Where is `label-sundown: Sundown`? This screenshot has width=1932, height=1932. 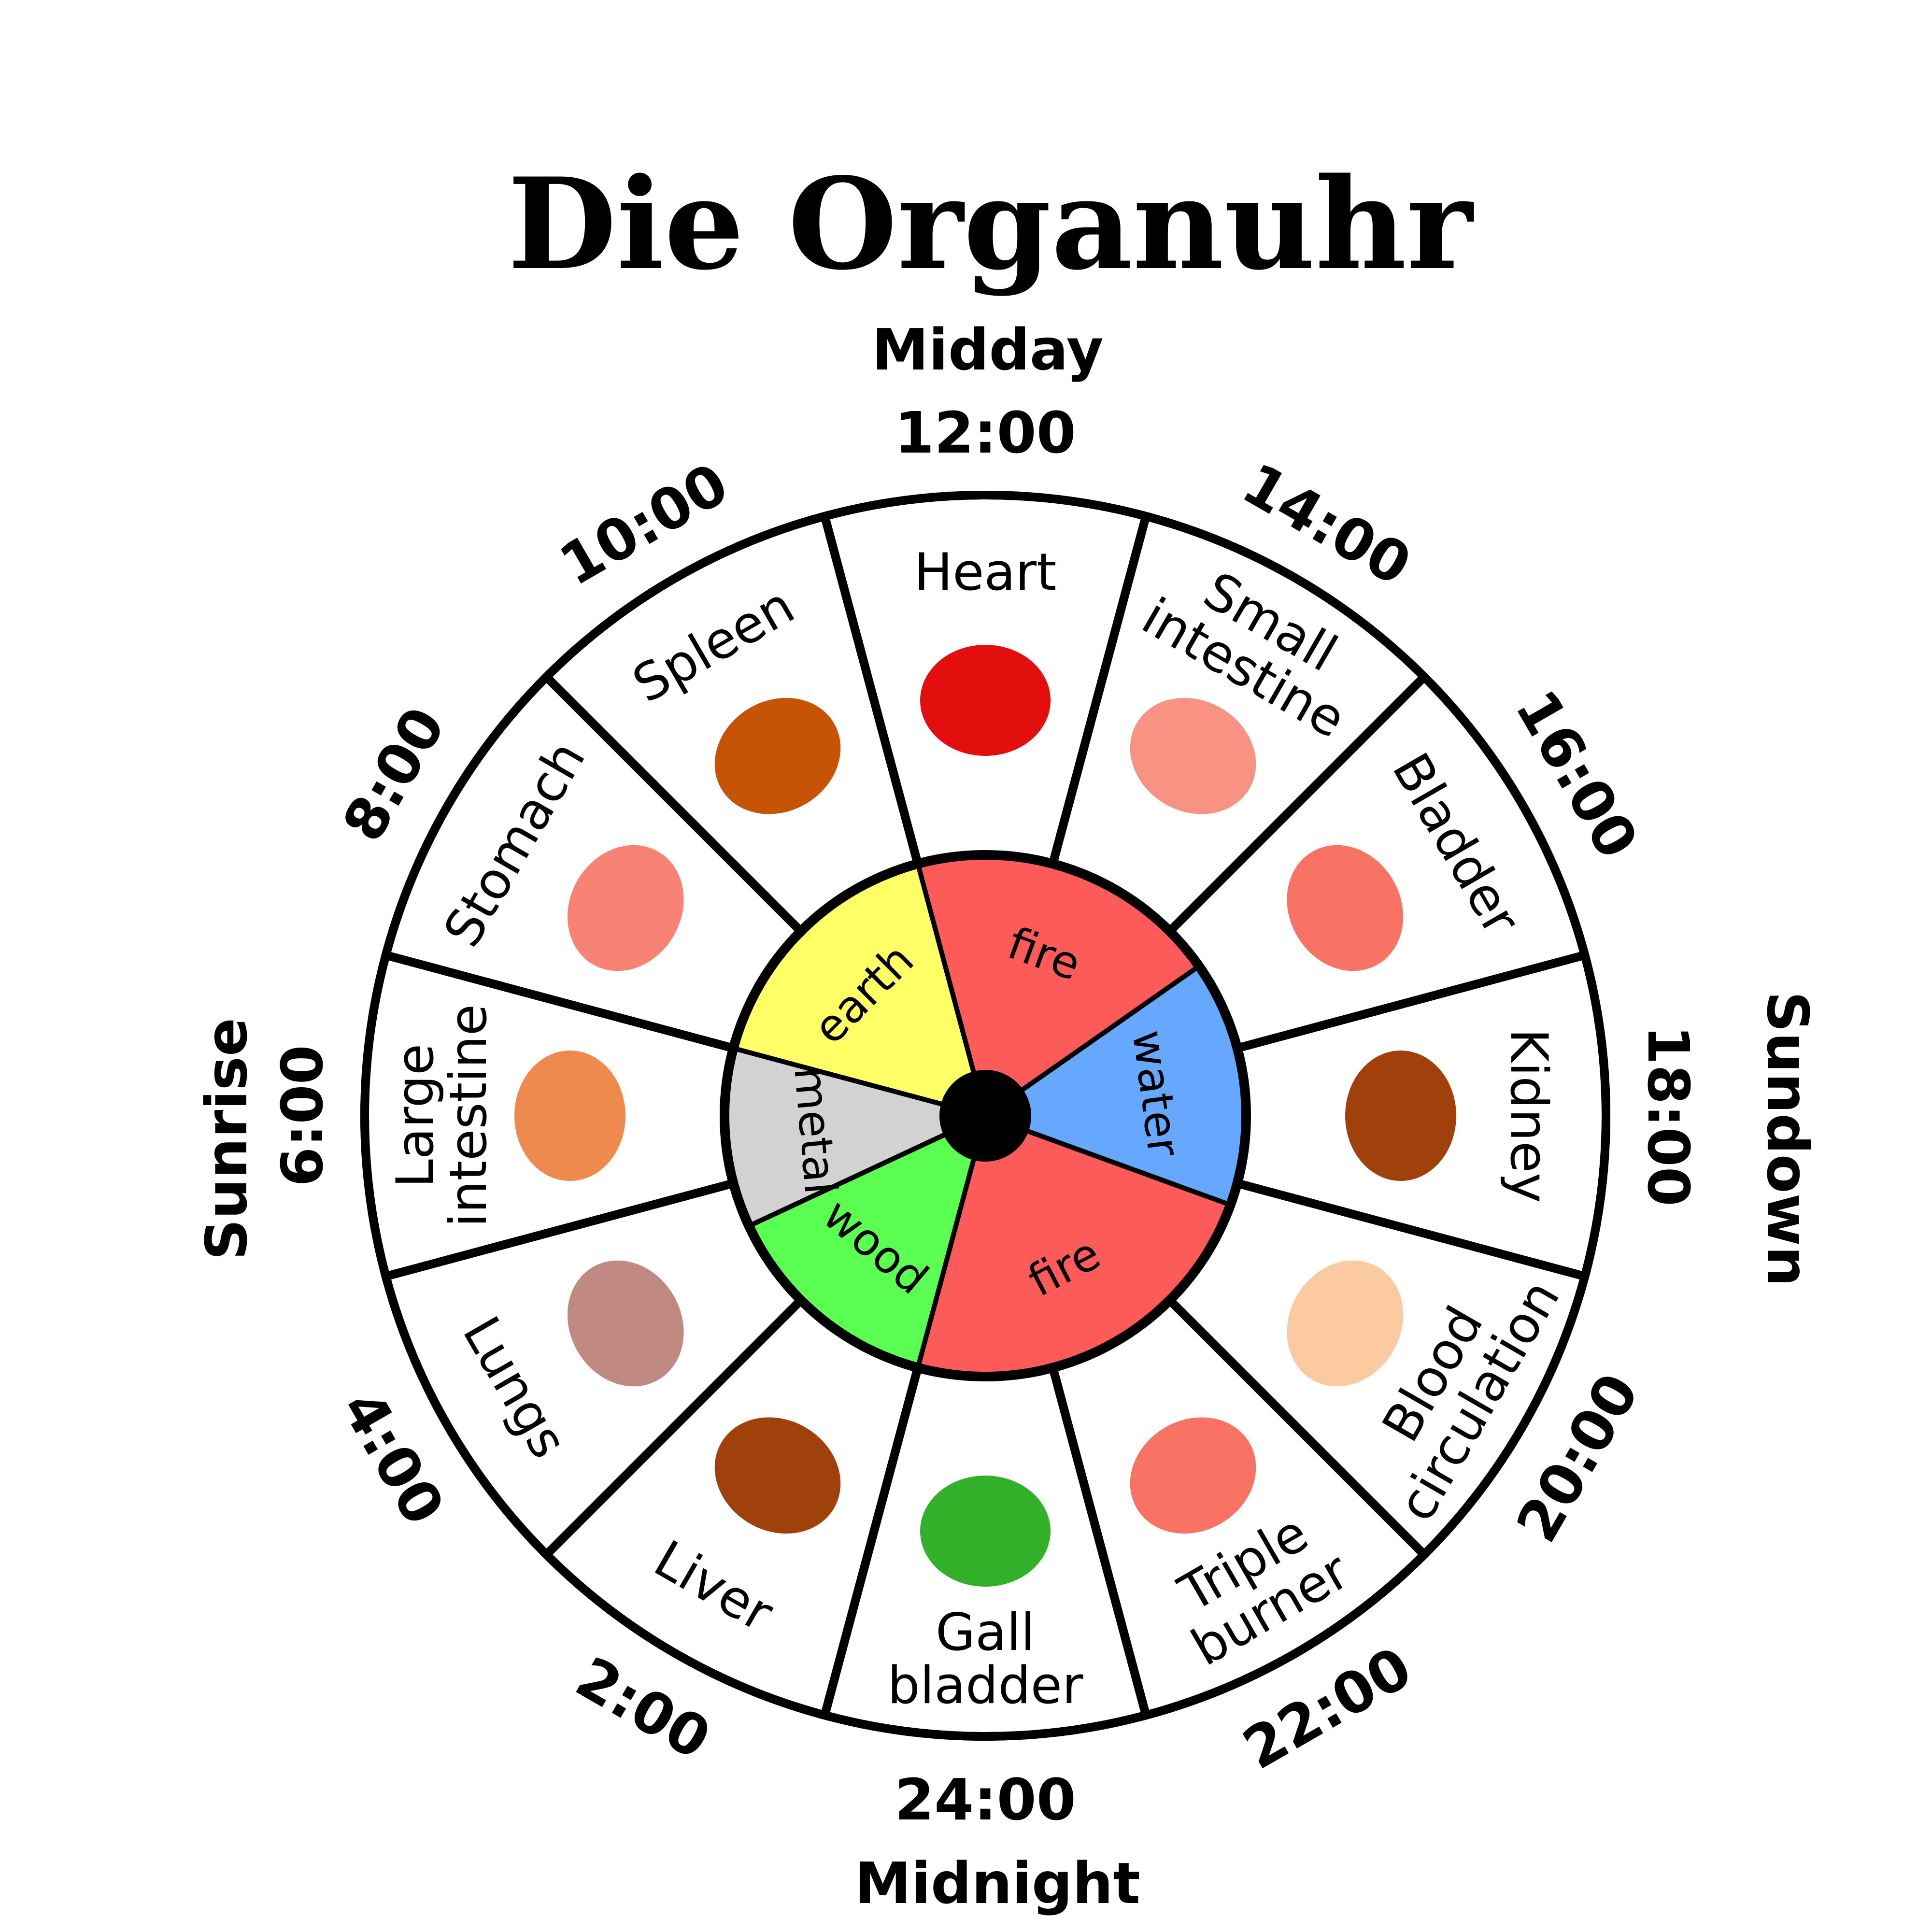
label-sundown: Sundown is located at coordinates (1787, 1139).